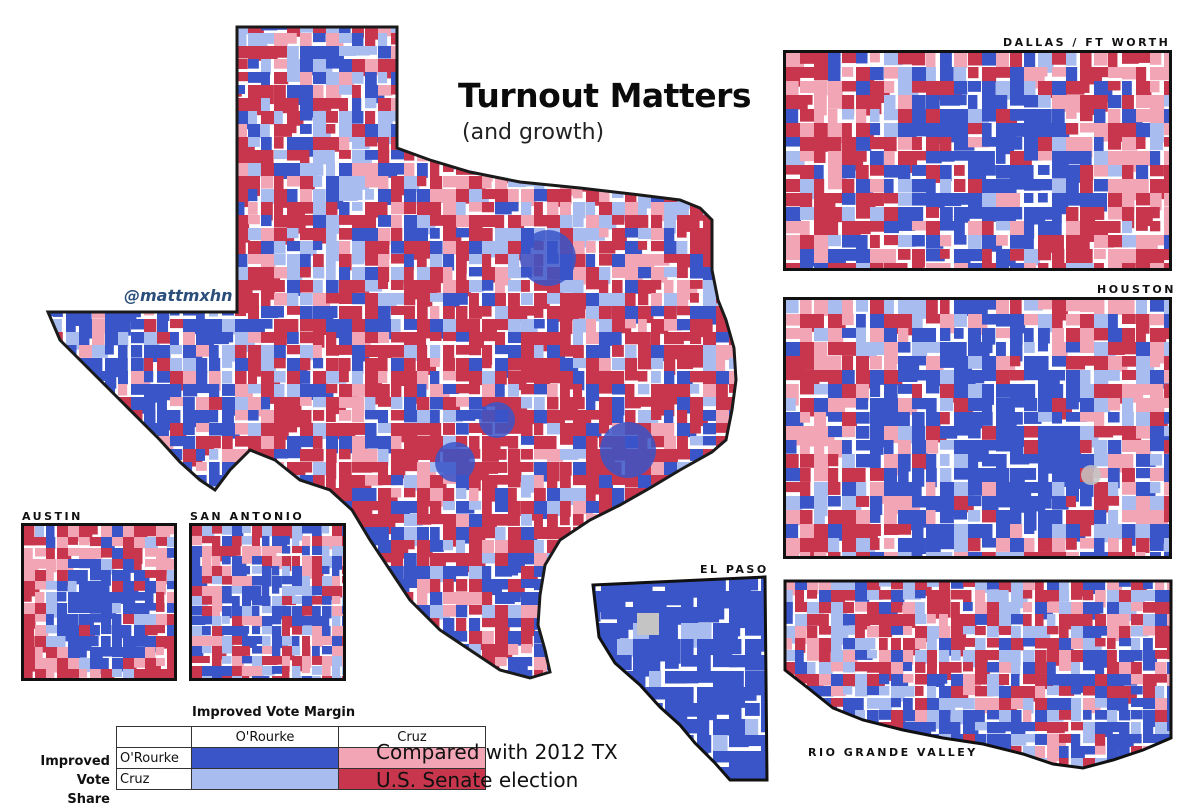  Describe the element at coordinates (455, 462) in the screenshot. I see `metro-cluster` at that location.